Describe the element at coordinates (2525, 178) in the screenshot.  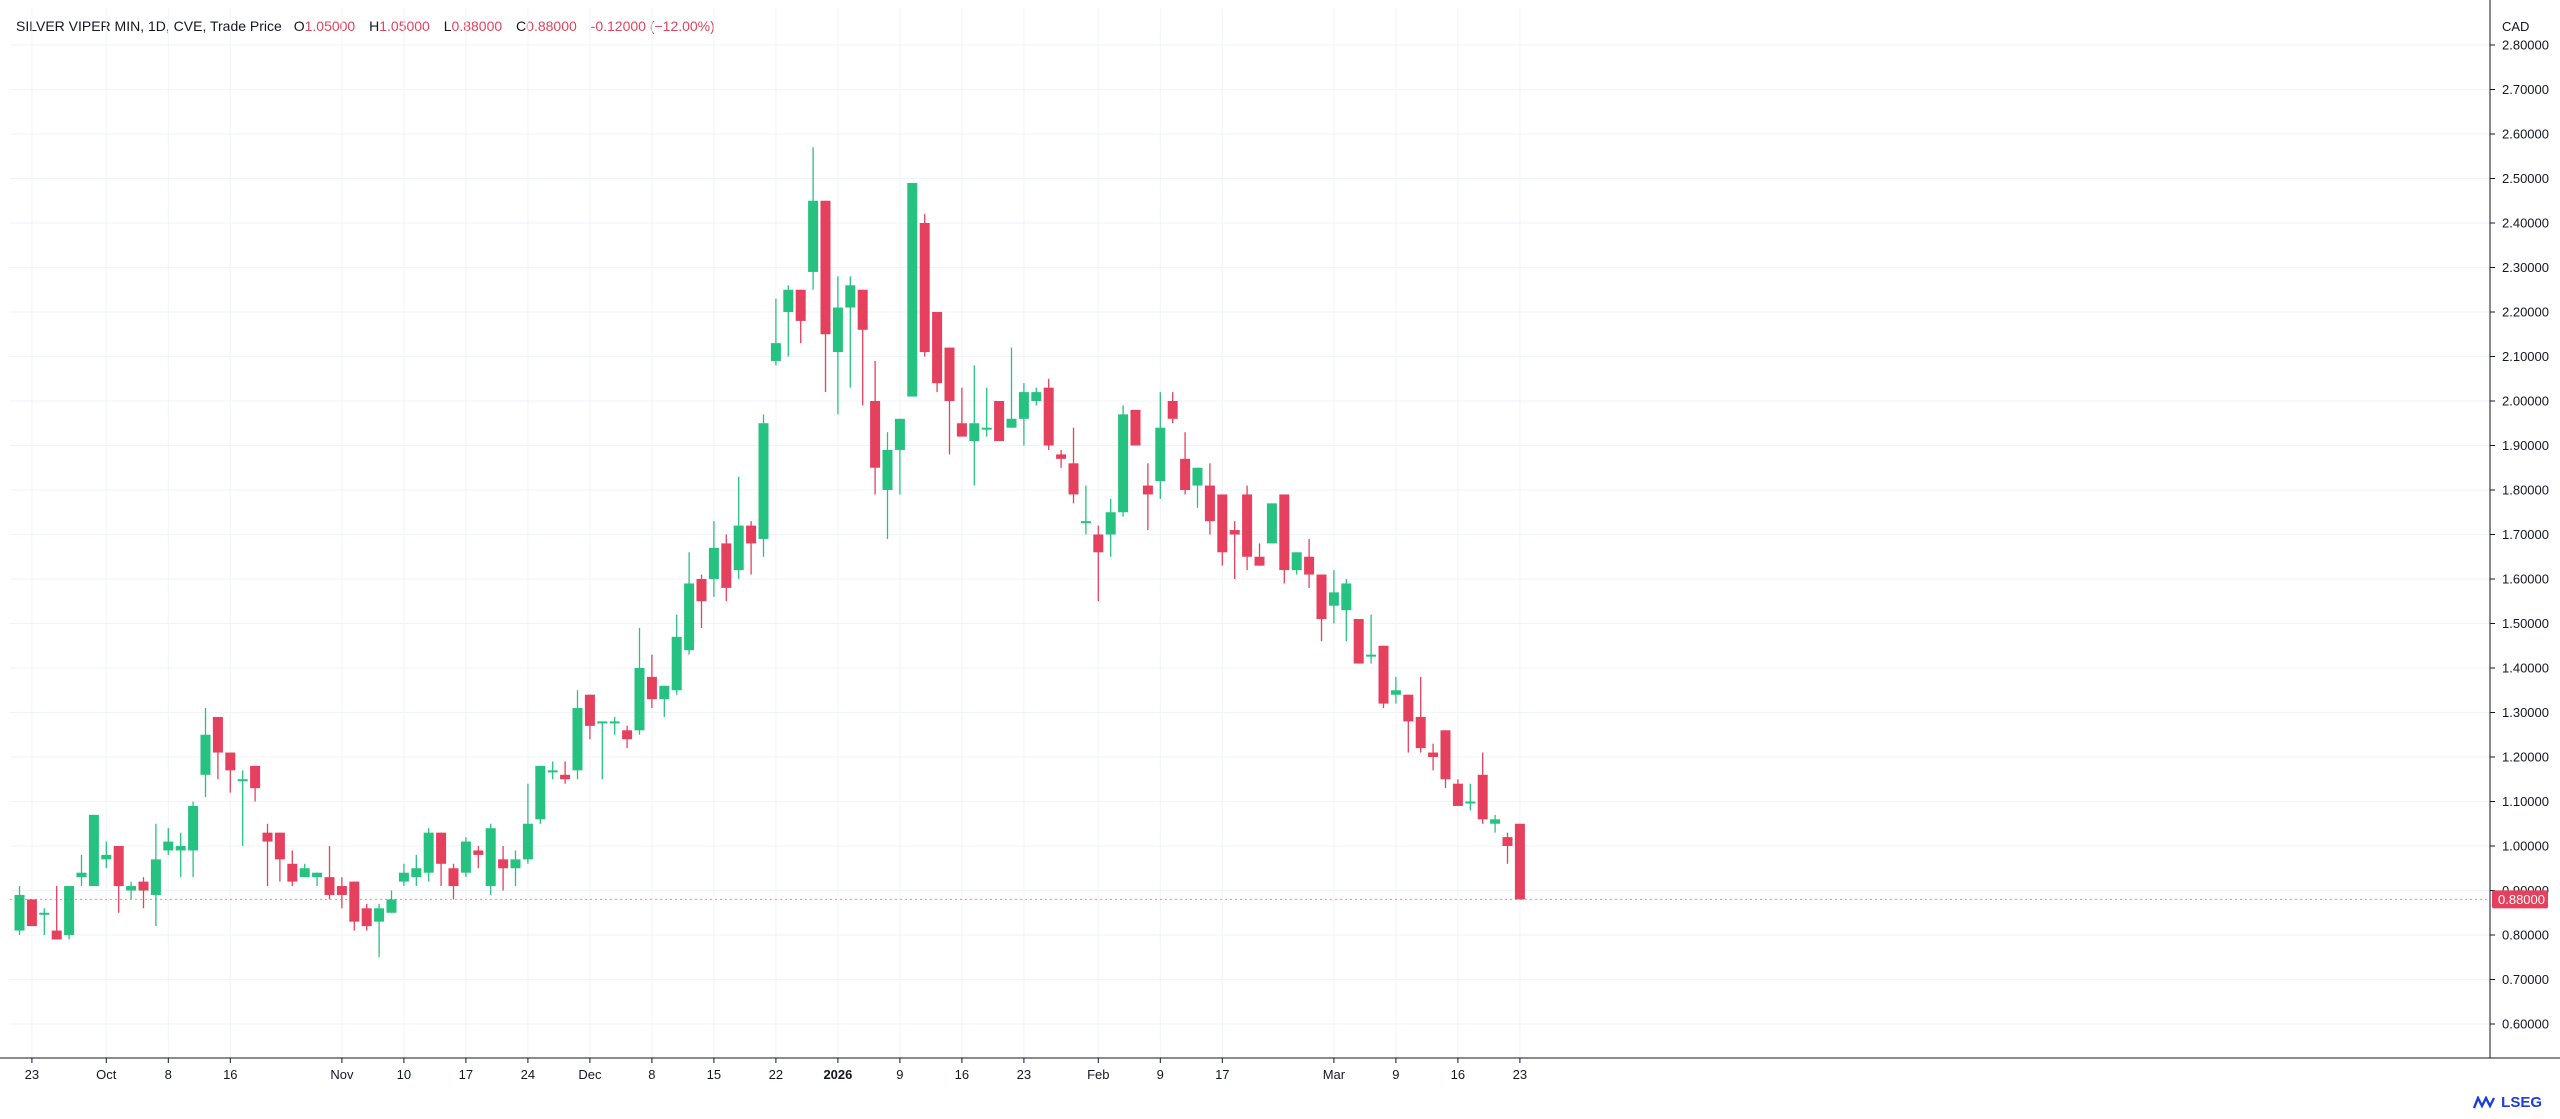
I see `y-tick-label: 2.50000` at that location.